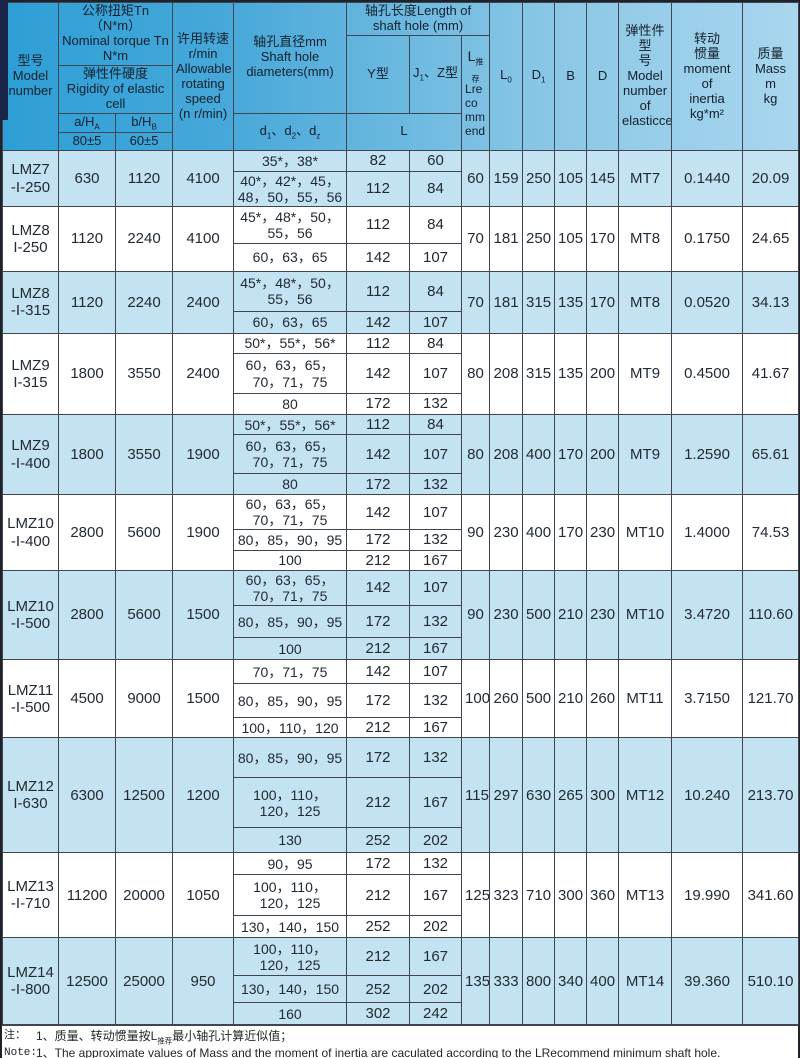 Image resolution: width=800 pixels, height=1058 pixels. What do you see at coordinates (318, 136) in the screenshot?
I see `header-dz-part-sub: z` at bounding box center [318, 136].